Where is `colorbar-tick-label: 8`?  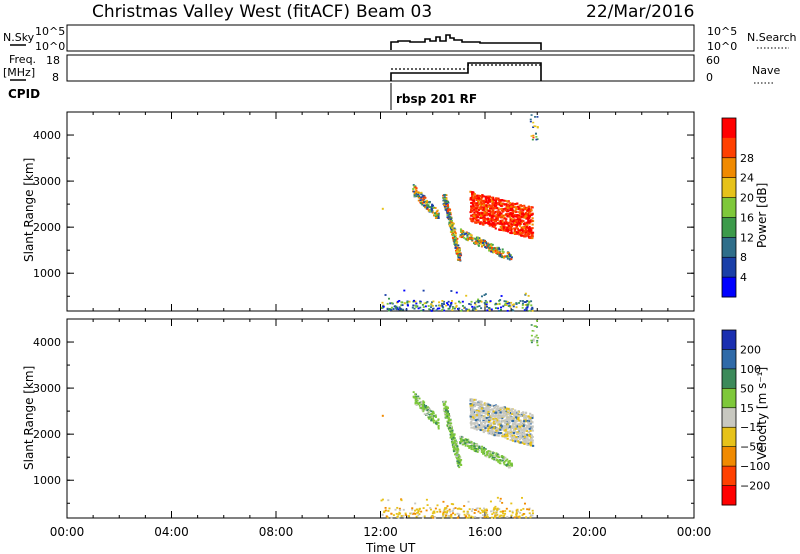 colorbar-tick-label: 8 is located at coordinates (743, 257).